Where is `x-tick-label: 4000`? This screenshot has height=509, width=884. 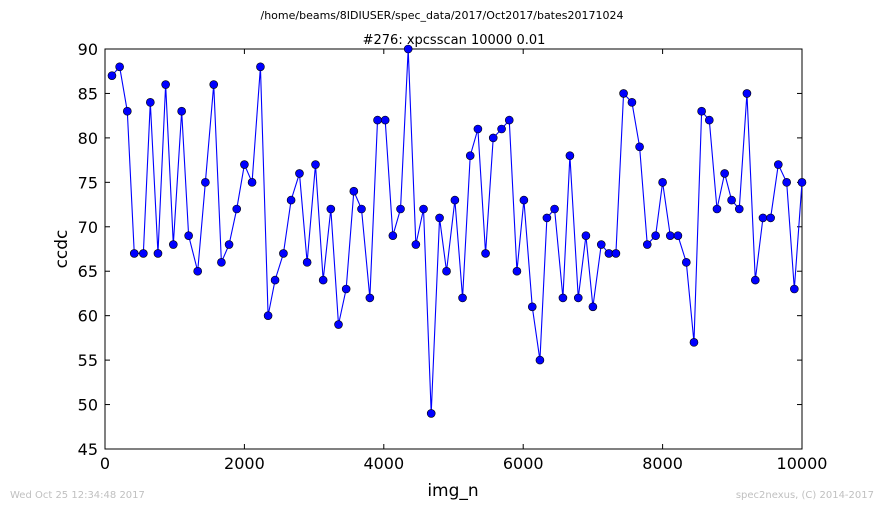 x-tick-label: 4000 is located at coordinates (383, 463).